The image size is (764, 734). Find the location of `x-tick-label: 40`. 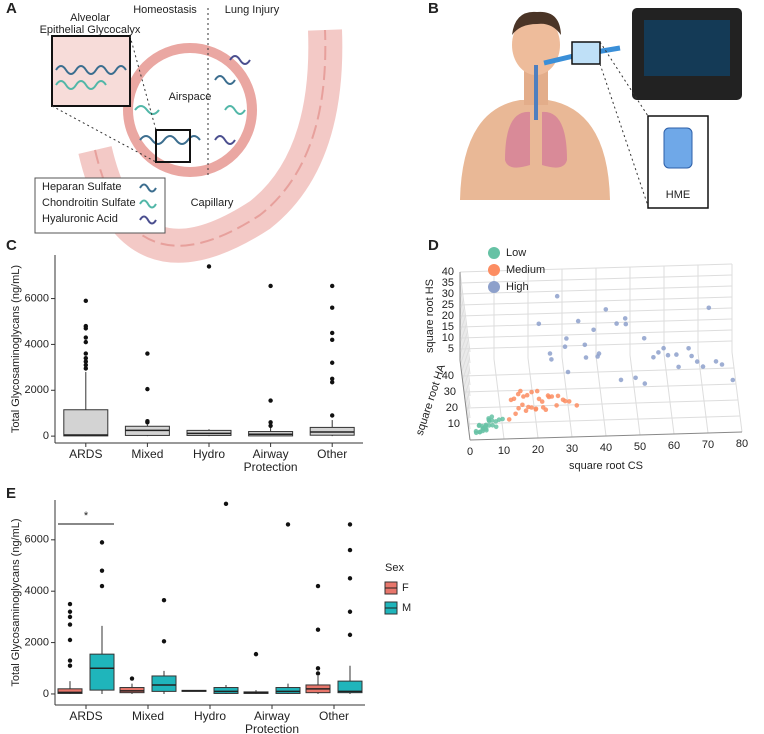

x-tick-label: 40 is located at coordinates (606, 448).